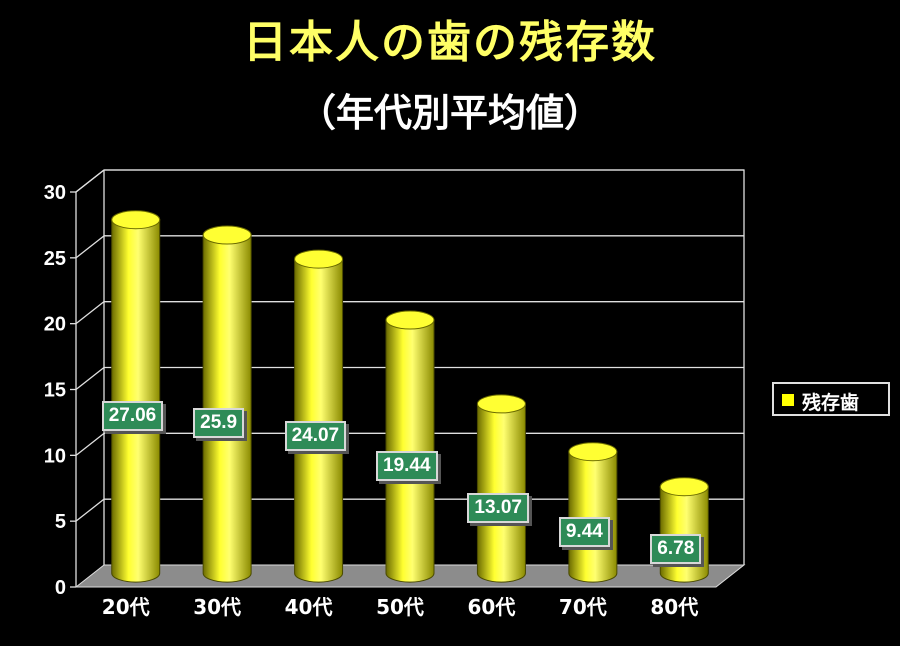  I want to click on y-tick-label: 5, so click(60, 522).